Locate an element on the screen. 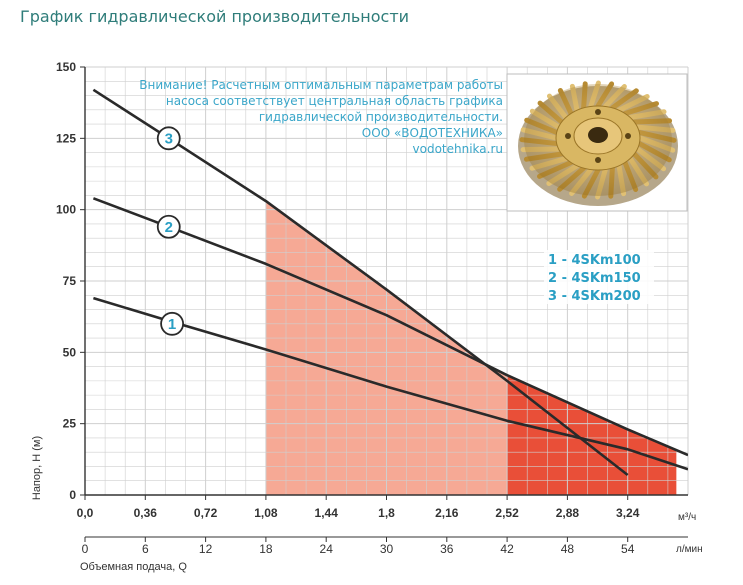 This screenshot has width=743, height=585. x-tick-label-secondary: 0 is located at coordinates (85, 549).